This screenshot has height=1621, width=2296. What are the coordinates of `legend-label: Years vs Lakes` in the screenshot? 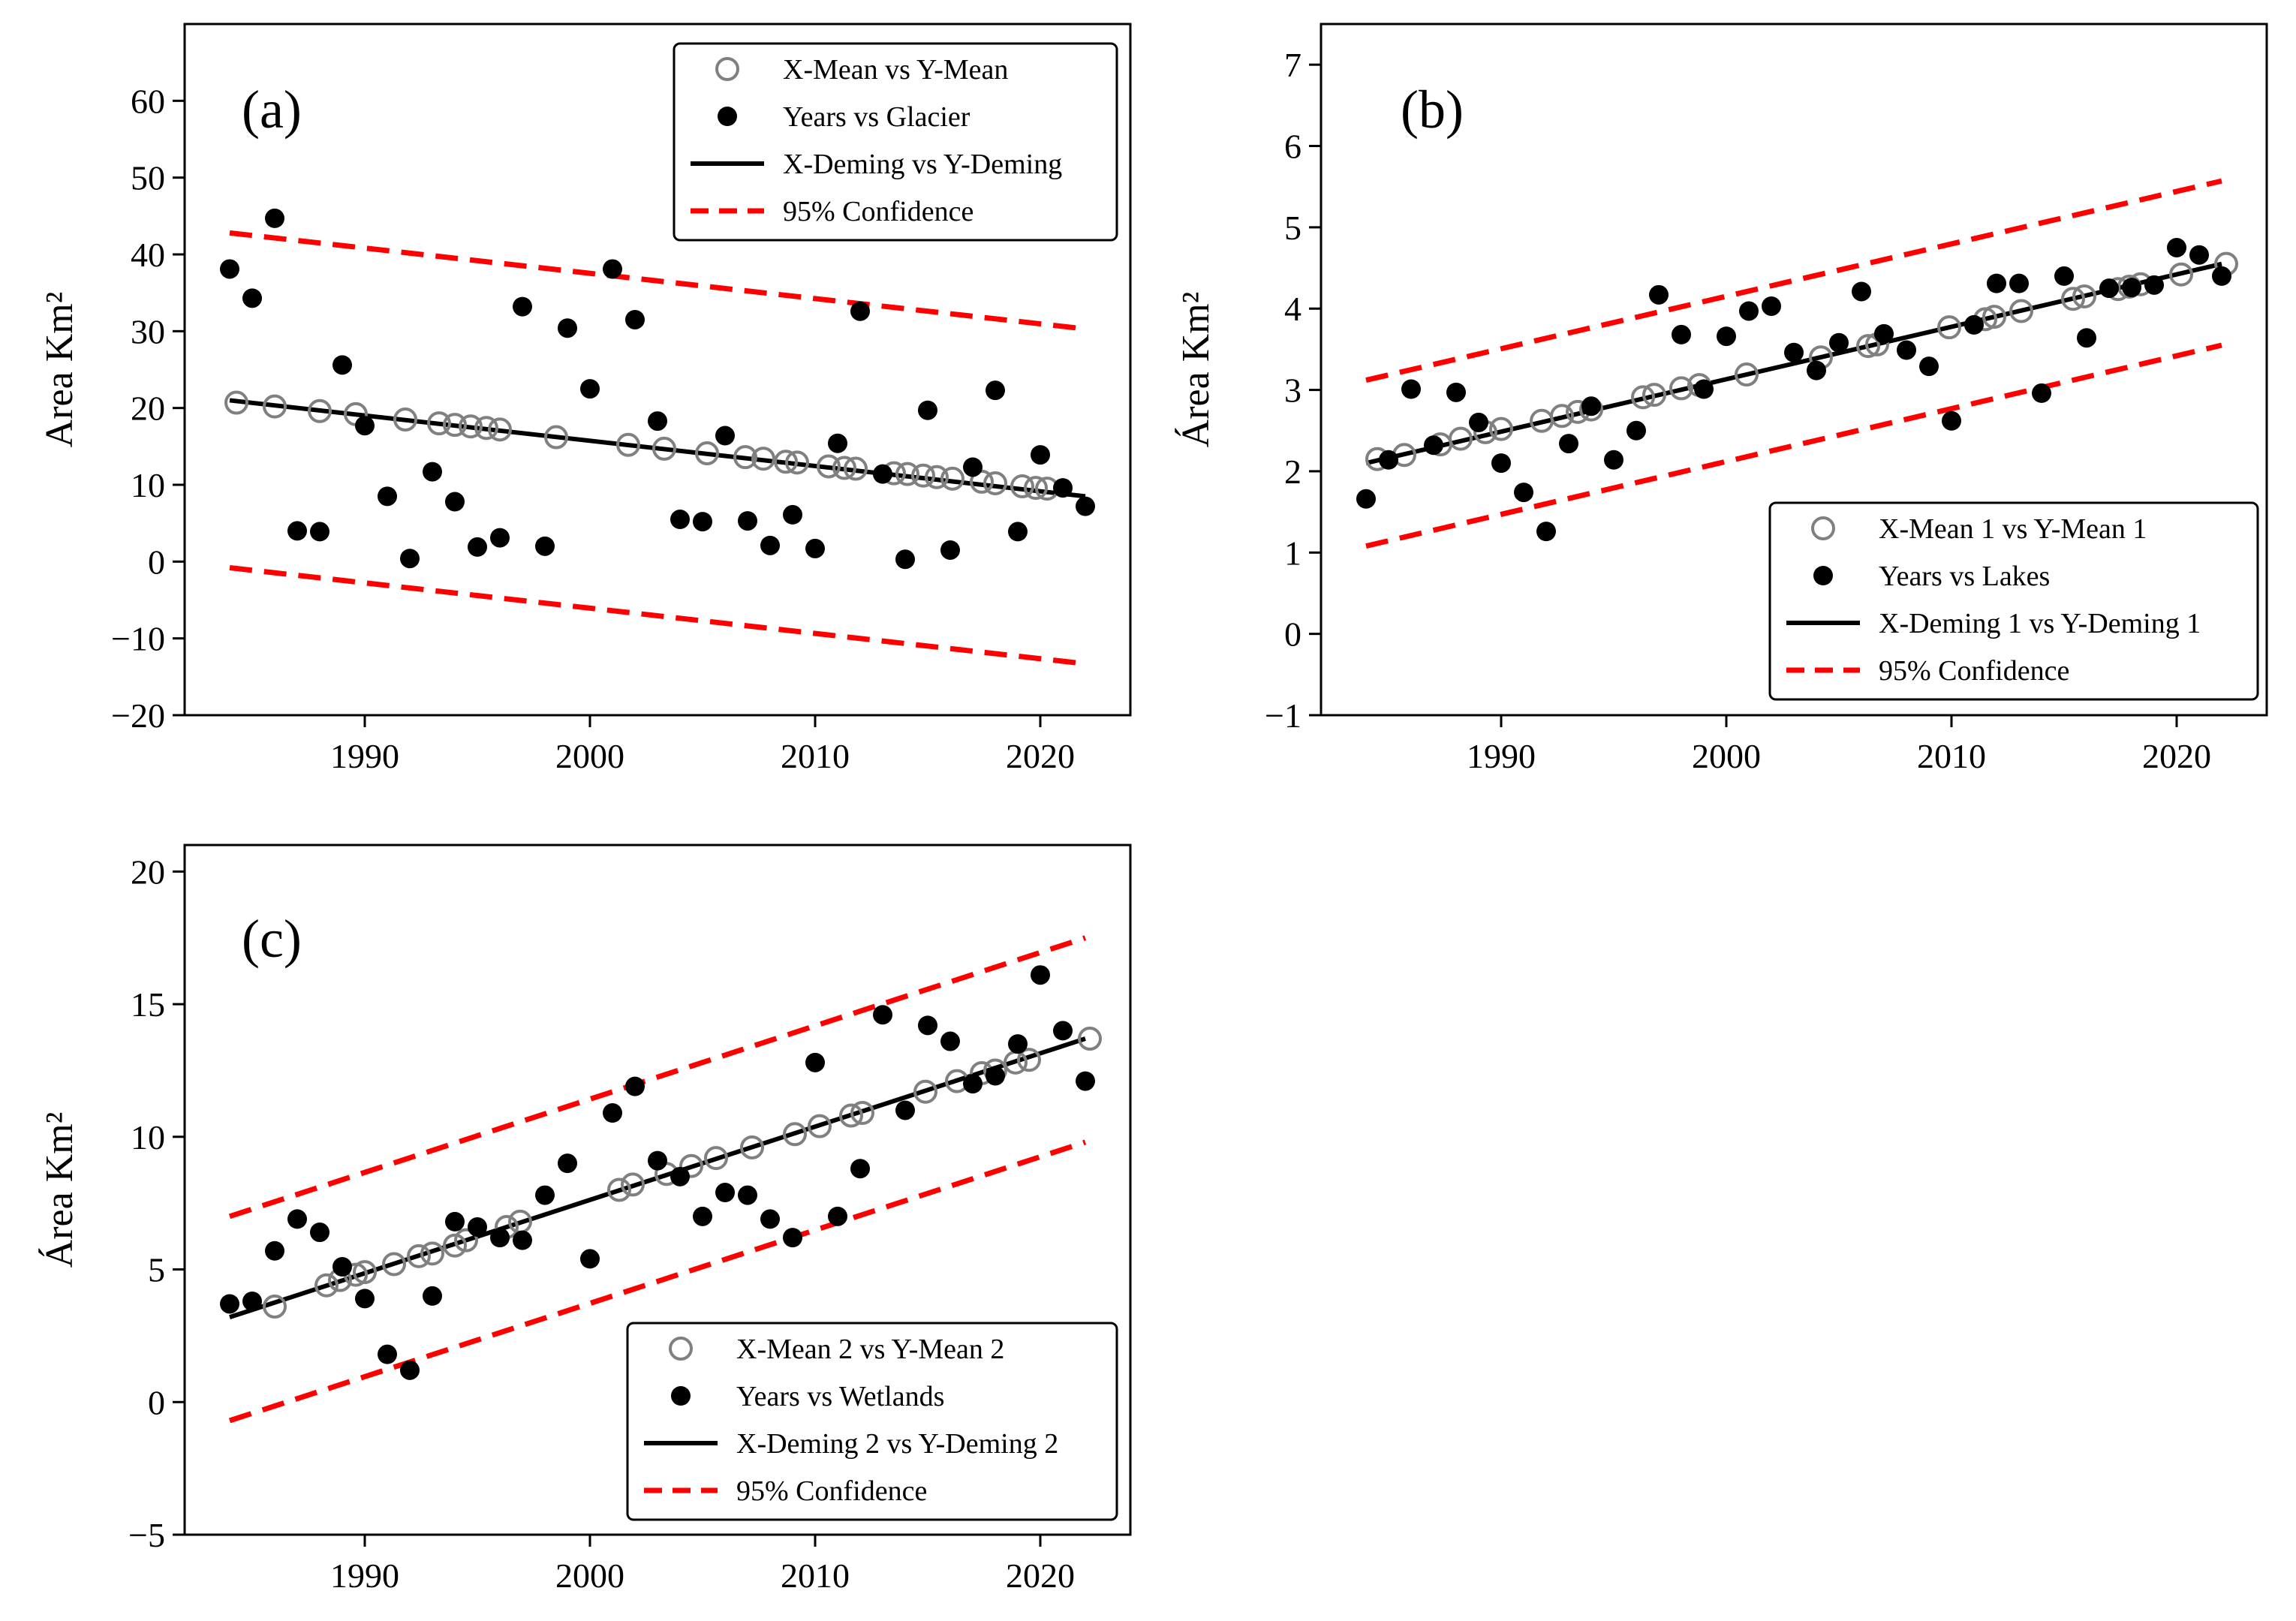 It's located at (1964, 576).